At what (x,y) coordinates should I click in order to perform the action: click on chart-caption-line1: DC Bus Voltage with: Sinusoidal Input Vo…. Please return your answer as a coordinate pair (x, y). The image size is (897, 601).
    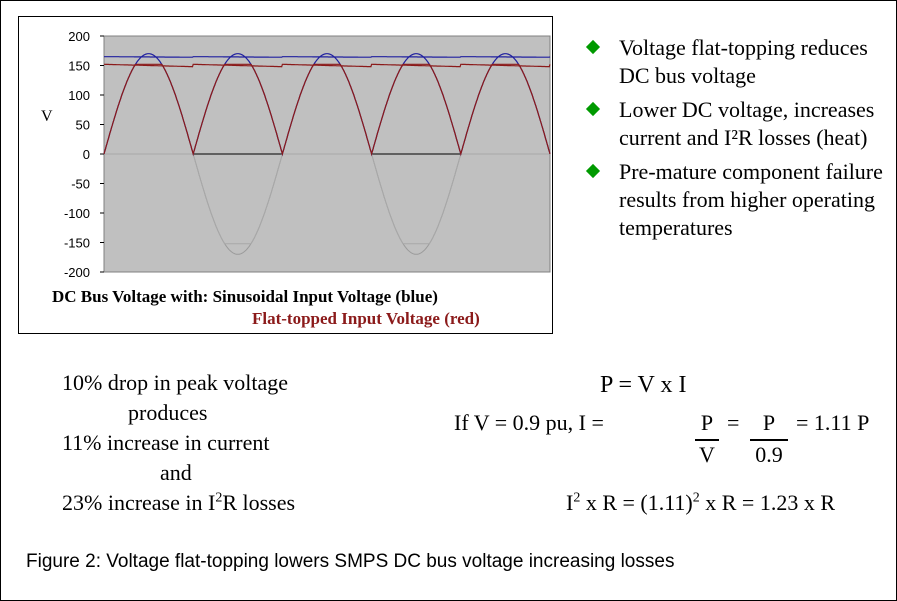
    Looking at the image, I should click on (245, 297).